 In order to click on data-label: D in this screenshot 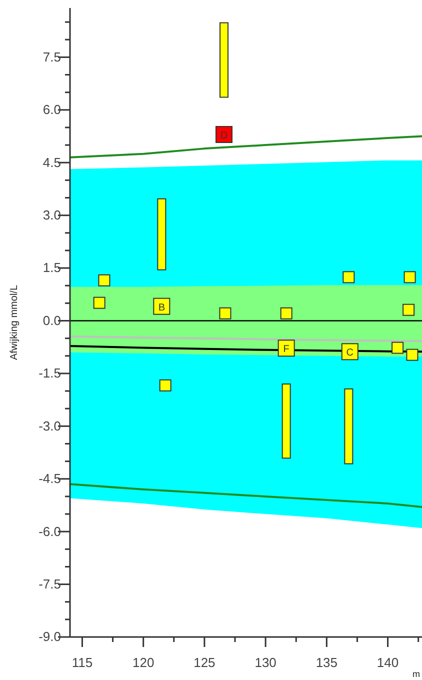, I will do `click(224, 136)`.